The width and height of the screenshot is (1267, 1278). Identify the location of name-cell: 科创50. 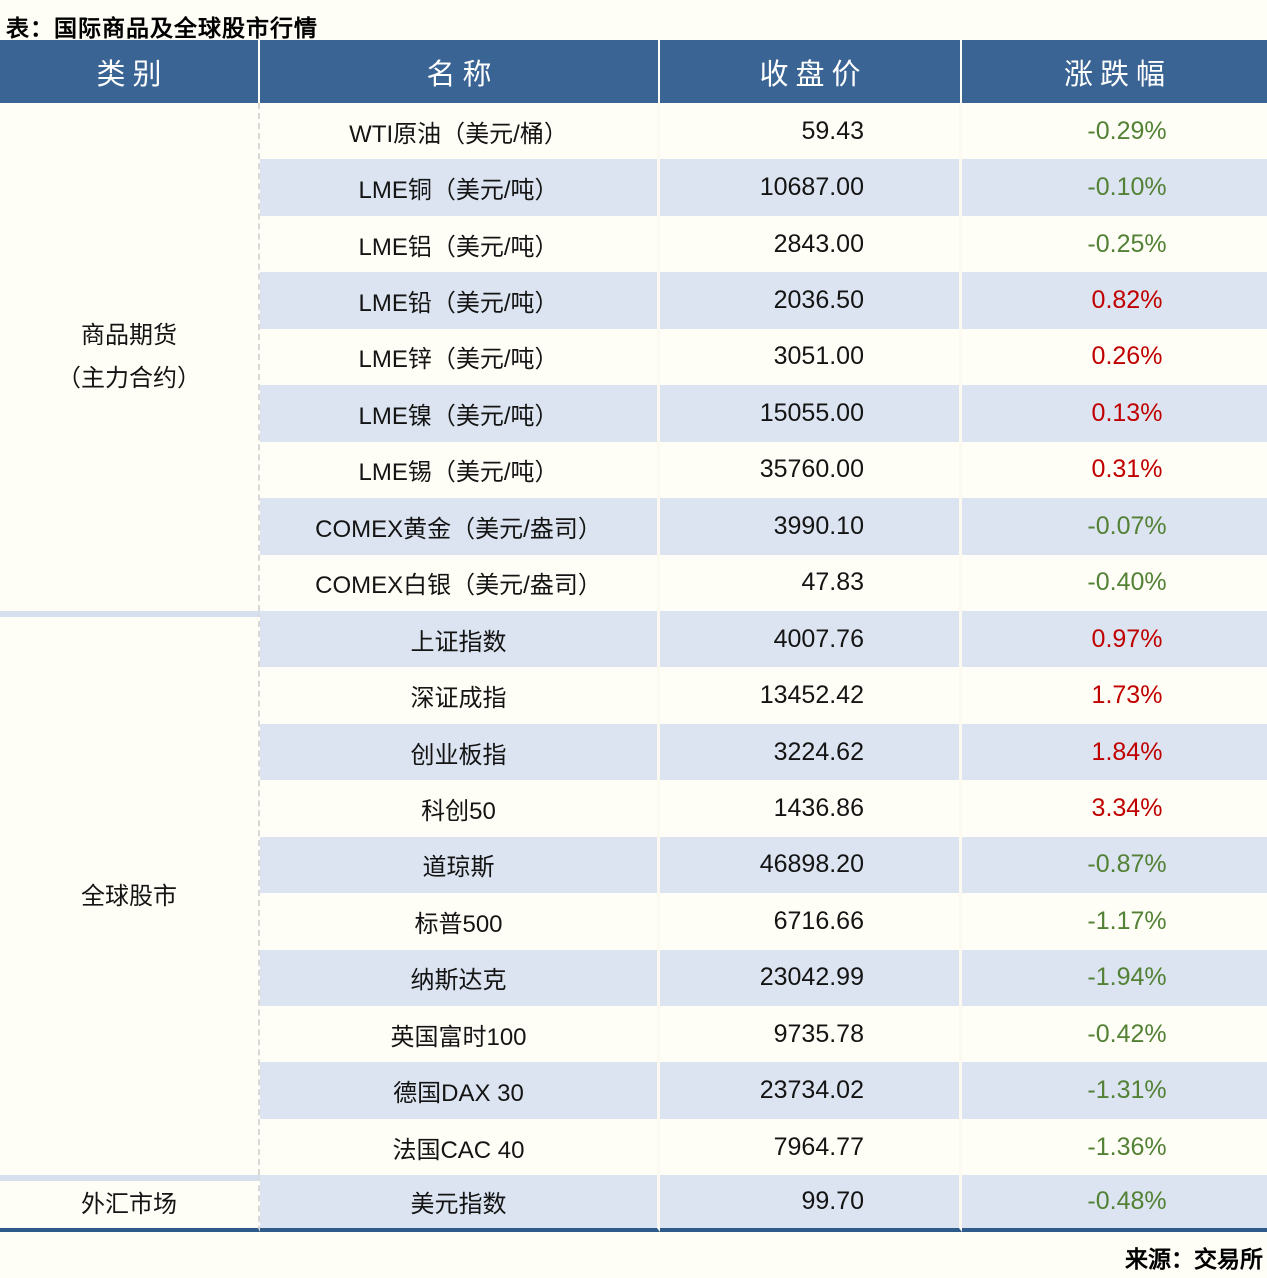
(460, 808).